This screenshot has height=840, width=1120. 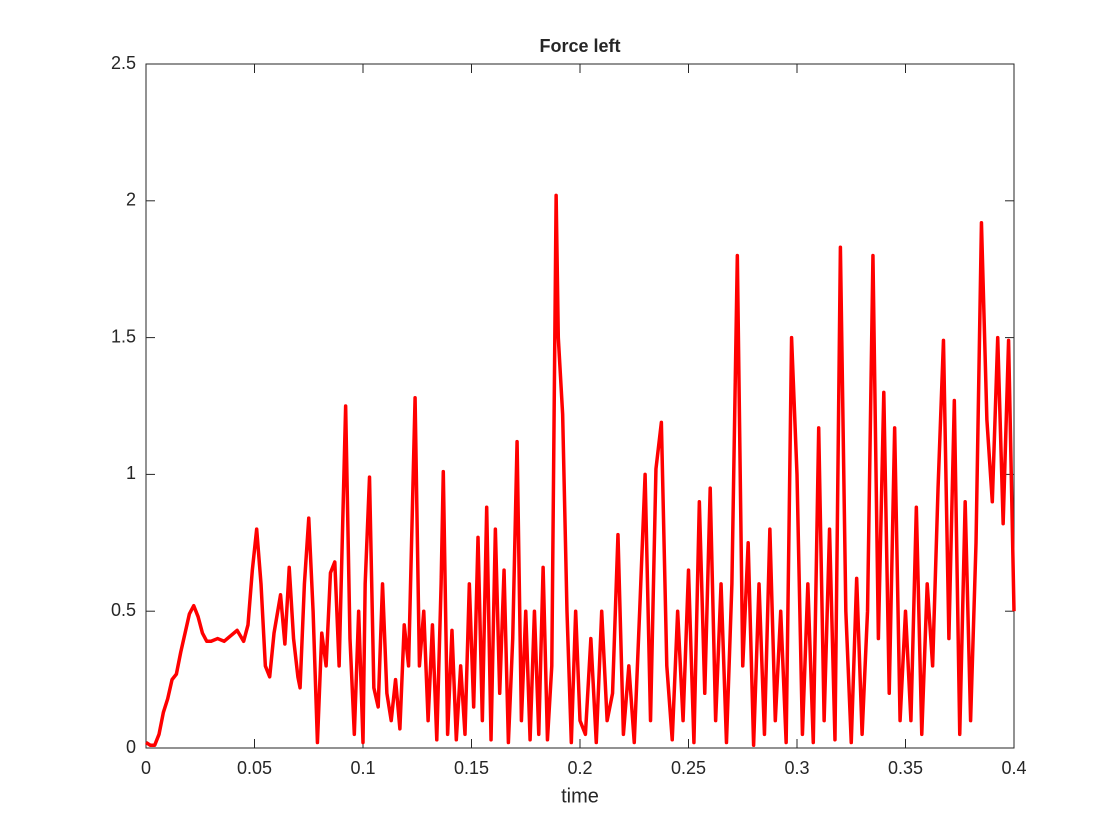 I want to click on y-tick-label: 0, so click(x=131, y=747).